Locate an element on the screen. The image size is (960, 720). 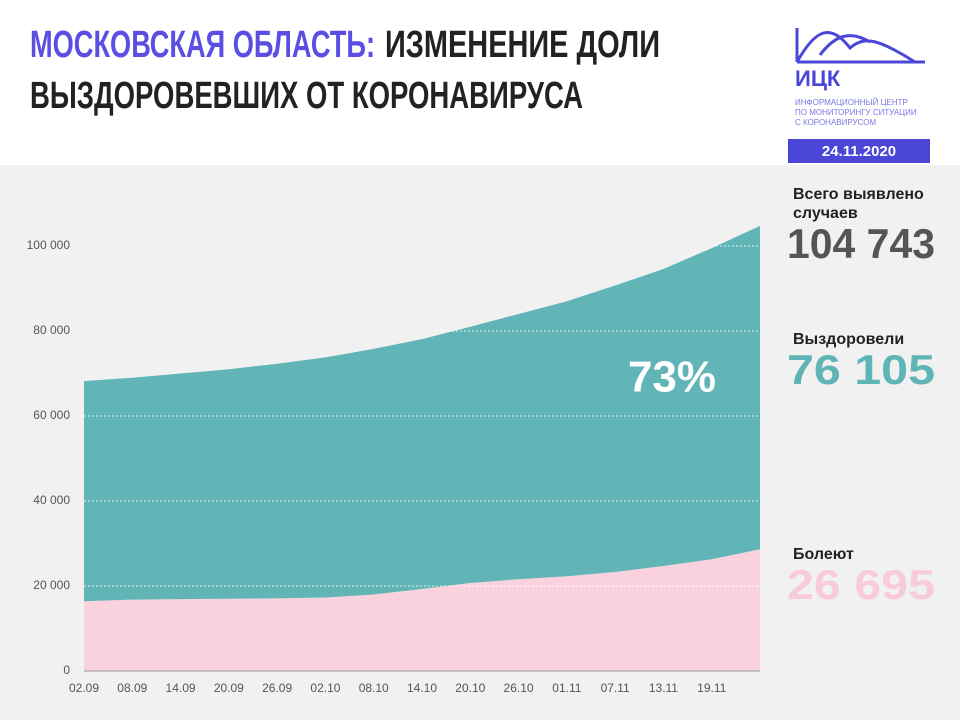
stat-label: случаев is located at coordinates (825, 213).